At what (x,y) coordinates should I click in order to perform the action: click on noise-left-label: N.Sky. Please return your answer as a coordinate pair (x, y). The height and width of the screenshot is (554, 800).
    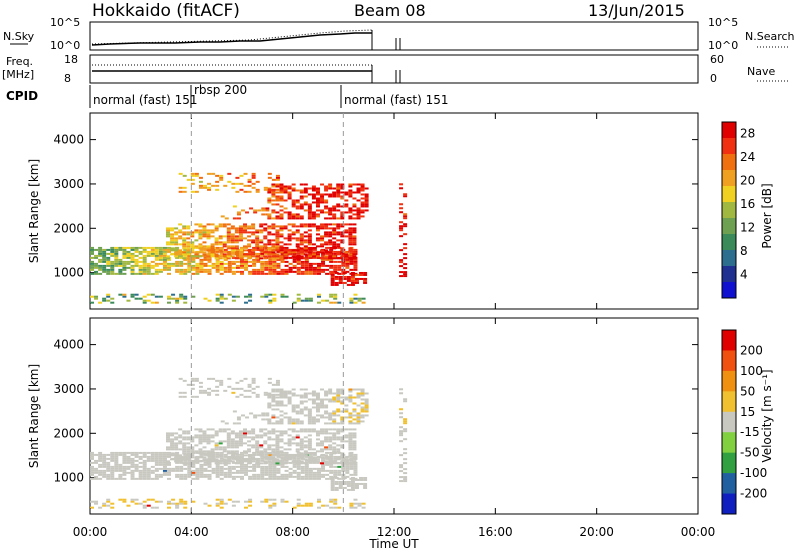
    Looking at the image, I should click on (19, 36).